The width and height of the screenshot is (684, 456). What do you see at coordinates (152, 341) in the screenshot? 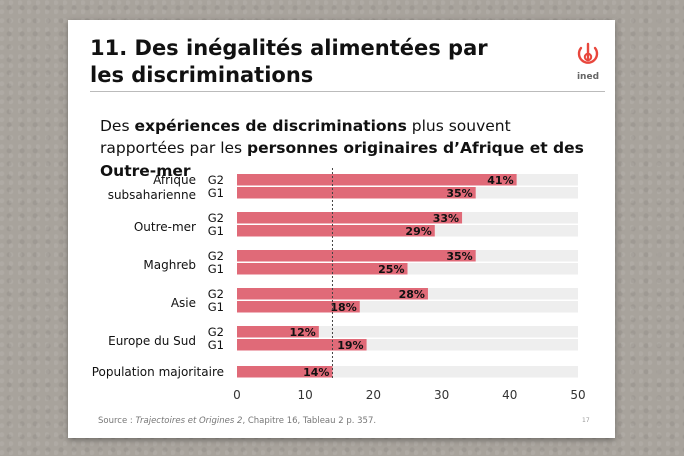
I see `category-label: Europe du Sud` at bounding box center [152, 341].